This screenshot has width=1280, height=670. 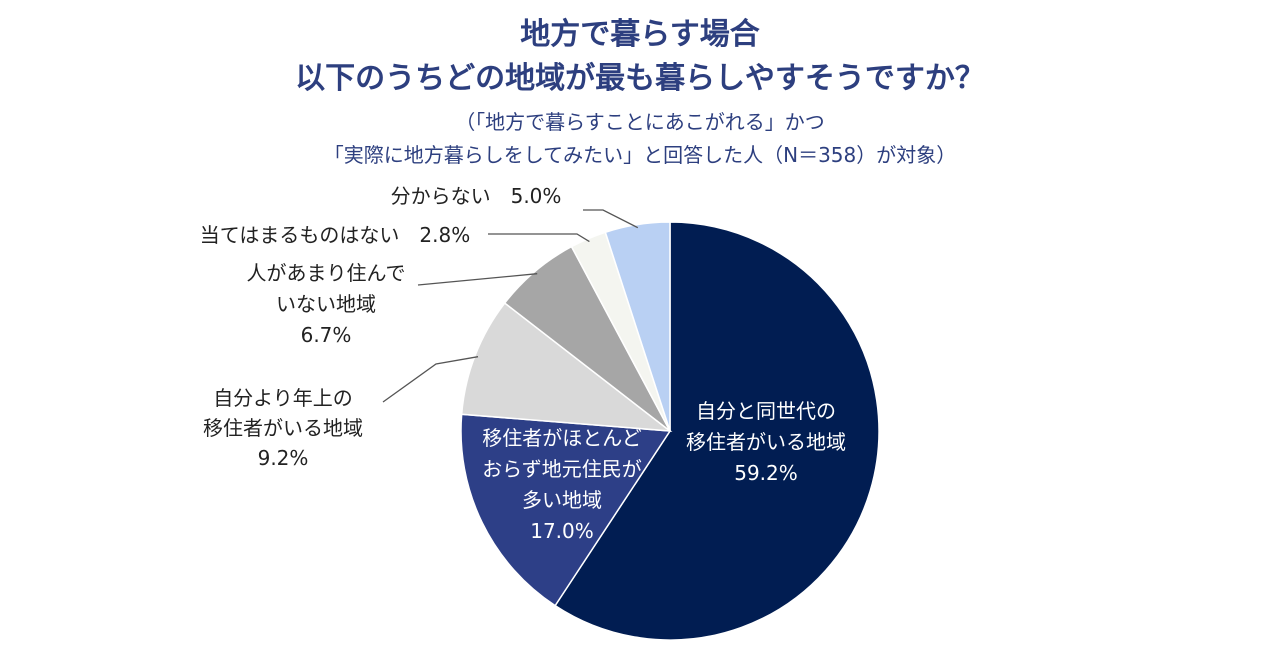 I want to click on slice-label-5: 当てはまるものはない 2.8%, so click(x=335, y=235).